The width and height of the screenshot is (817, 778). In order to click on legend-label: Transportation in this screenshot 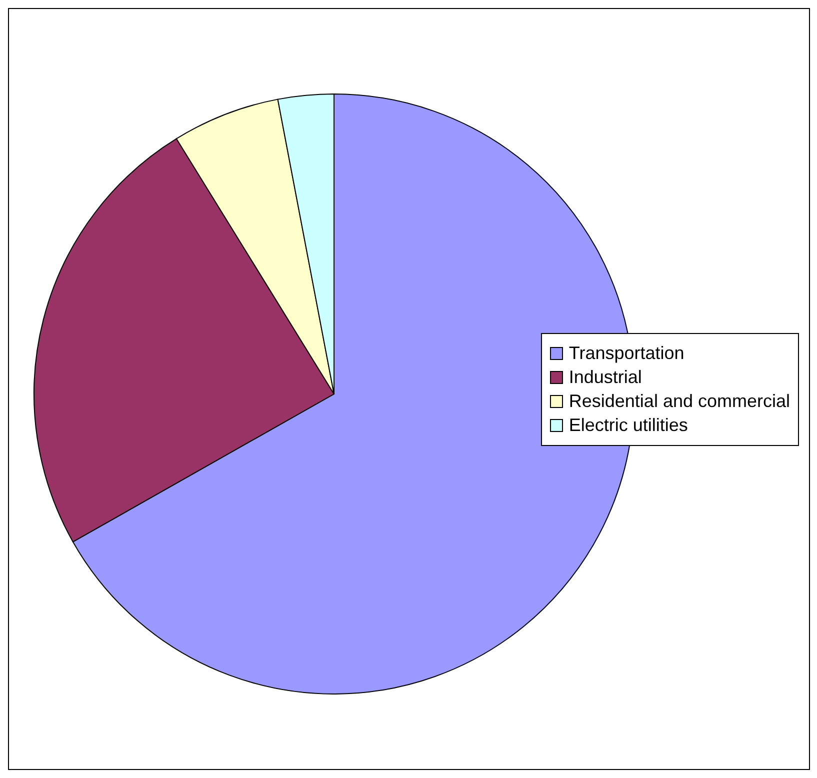, I will do `click(626, 353)`.